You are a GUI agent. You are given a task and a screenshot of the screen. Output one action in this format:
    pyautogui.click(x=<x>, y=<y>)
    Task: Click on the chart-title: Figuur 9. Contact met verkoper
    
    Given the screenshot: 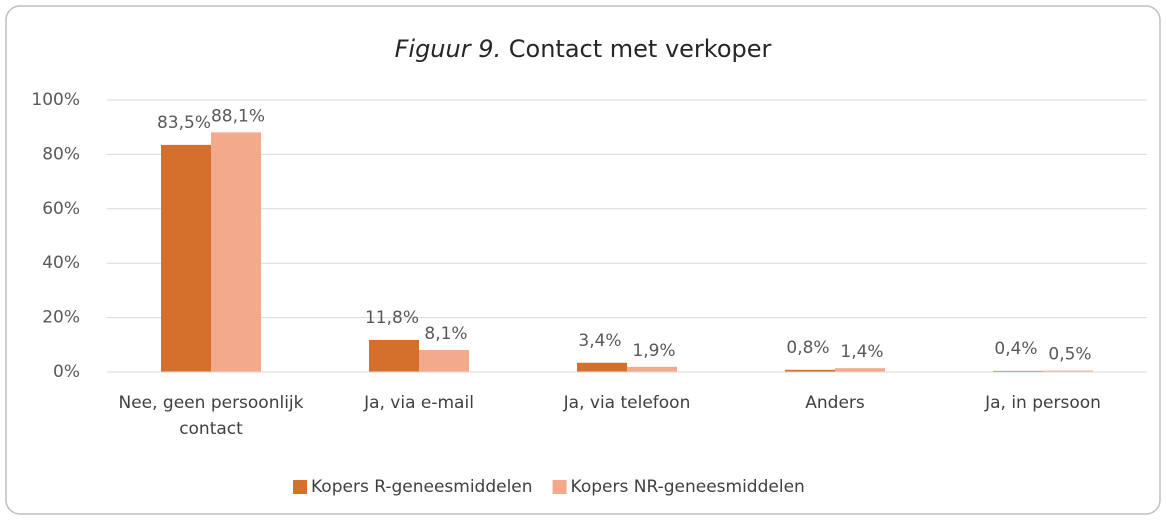 What is the action you would take?
    pyautogui.click(x=583, y=49)
    